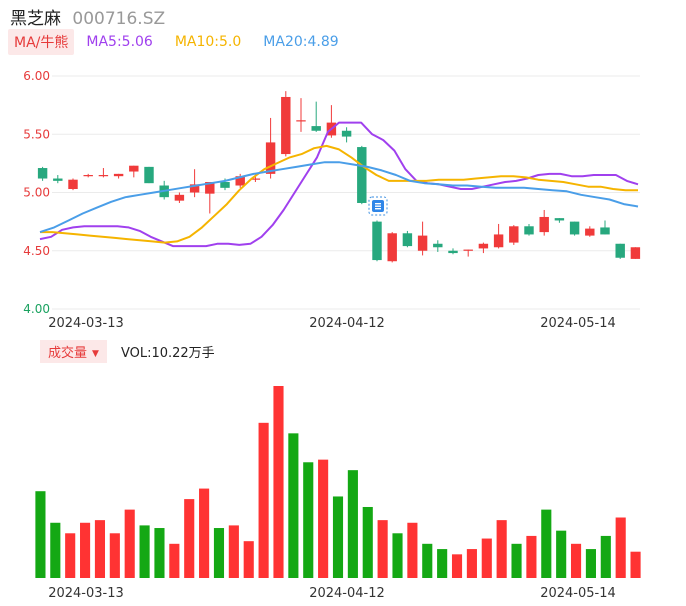 This screenshot has height=606, width=686. I want to click on volume-x-axis: 2024-03-13 2024-04-12 2024-05-14, so click(332, 593).